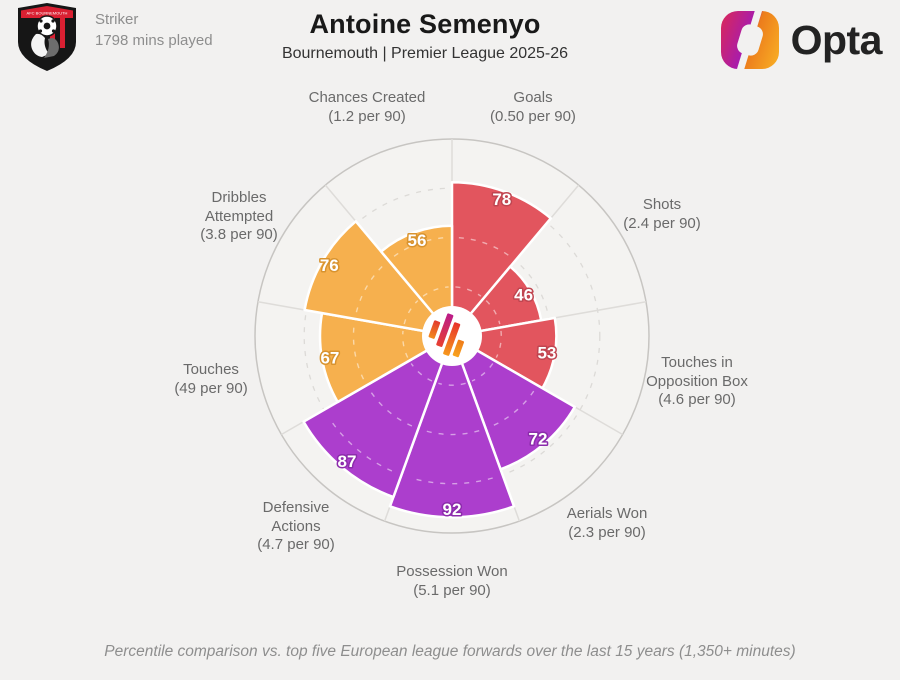 The image size is (900, 680). I want to click on page-title: Antoine Semenyo, so click(425, 24).